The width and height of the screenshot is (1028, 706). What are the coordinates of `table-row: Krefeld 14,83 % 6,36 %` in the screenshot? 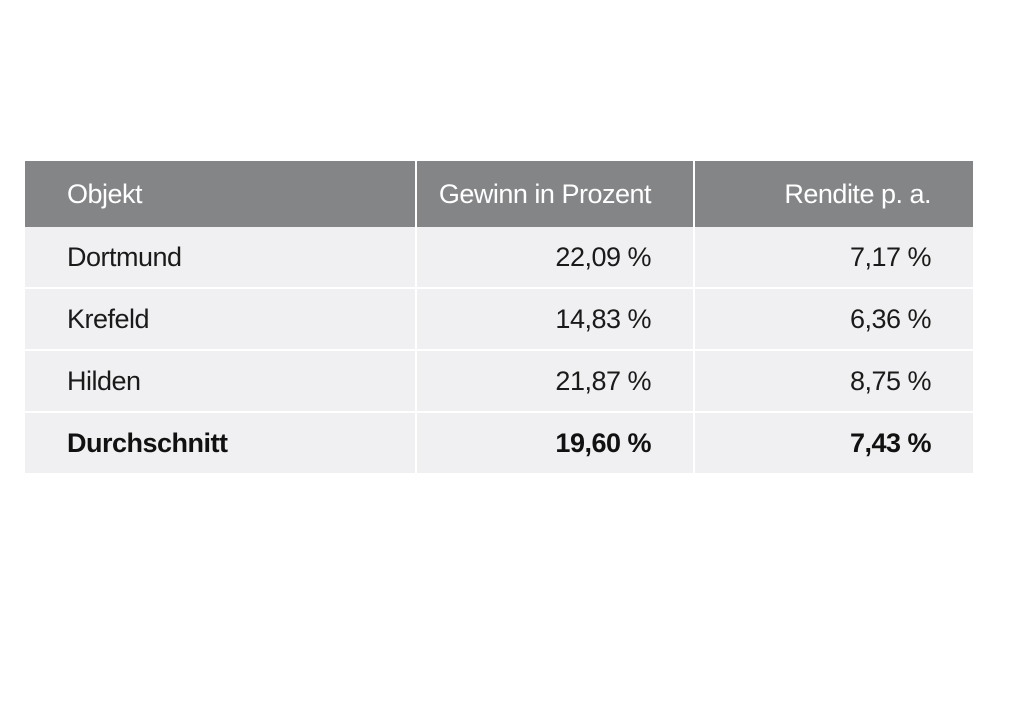 It's located at (499, 318).